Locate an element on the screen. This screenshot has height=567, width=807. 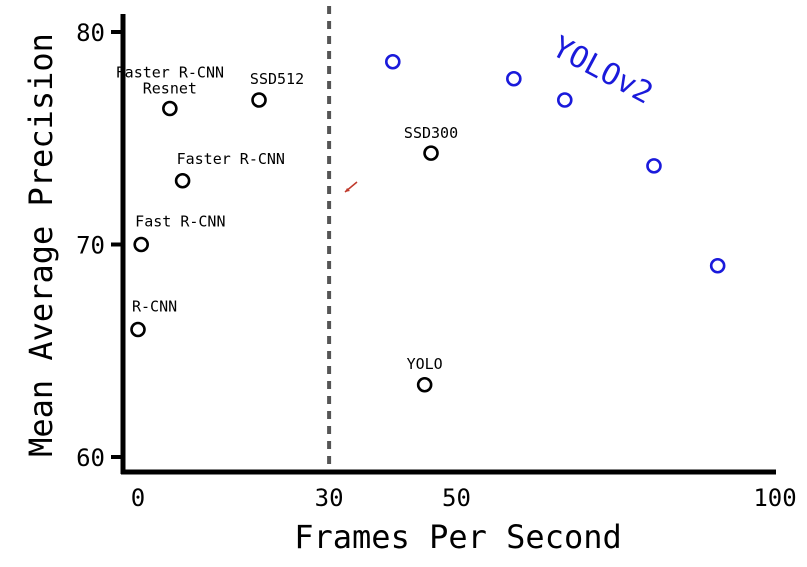
point-label: SSD512 is located at coordinates (277, 79).